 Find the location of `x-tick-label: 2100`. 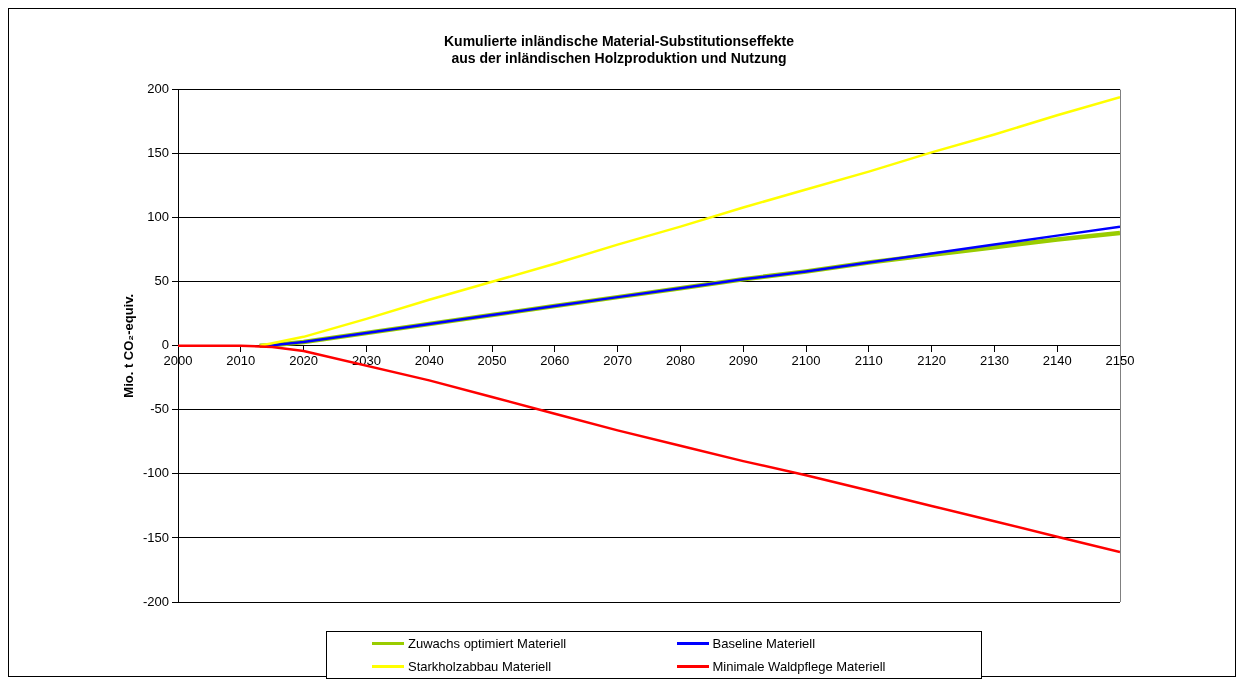

x-tick-label: 2100 is located at coordinates (806, 361).